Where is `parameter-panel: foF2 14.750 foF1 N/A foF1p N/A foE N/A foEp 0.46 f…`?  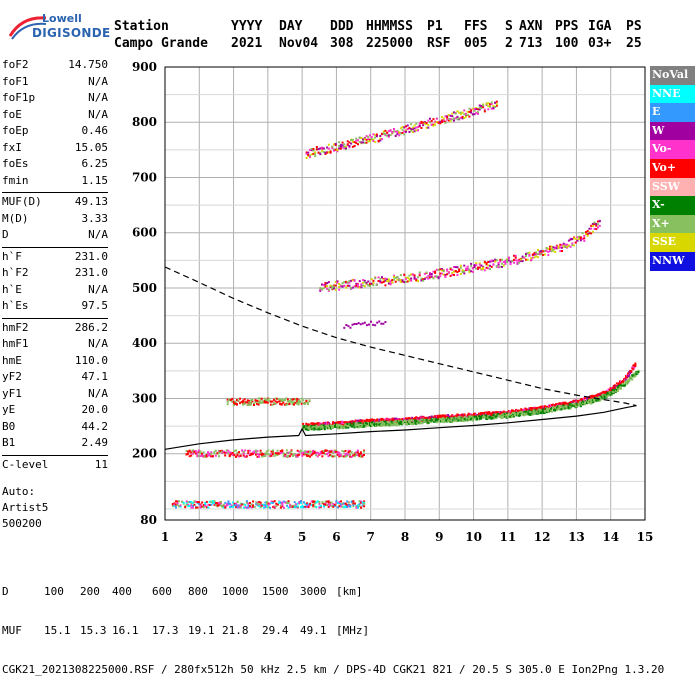 parameter-panel: foF2 14.750 foF1 N/A foF1p N/A foE N/A foEp 0.46 f… is located at coordinates (55, 266).